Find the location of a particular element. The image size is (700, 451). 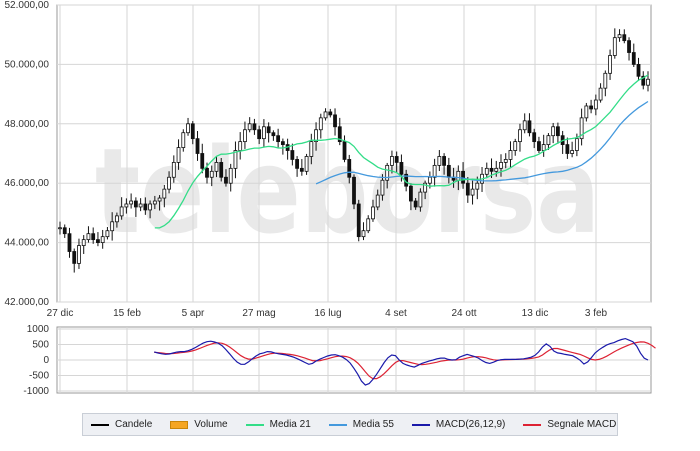

legend-label-media-55: Media 55 is located at coordinates (373, 424).